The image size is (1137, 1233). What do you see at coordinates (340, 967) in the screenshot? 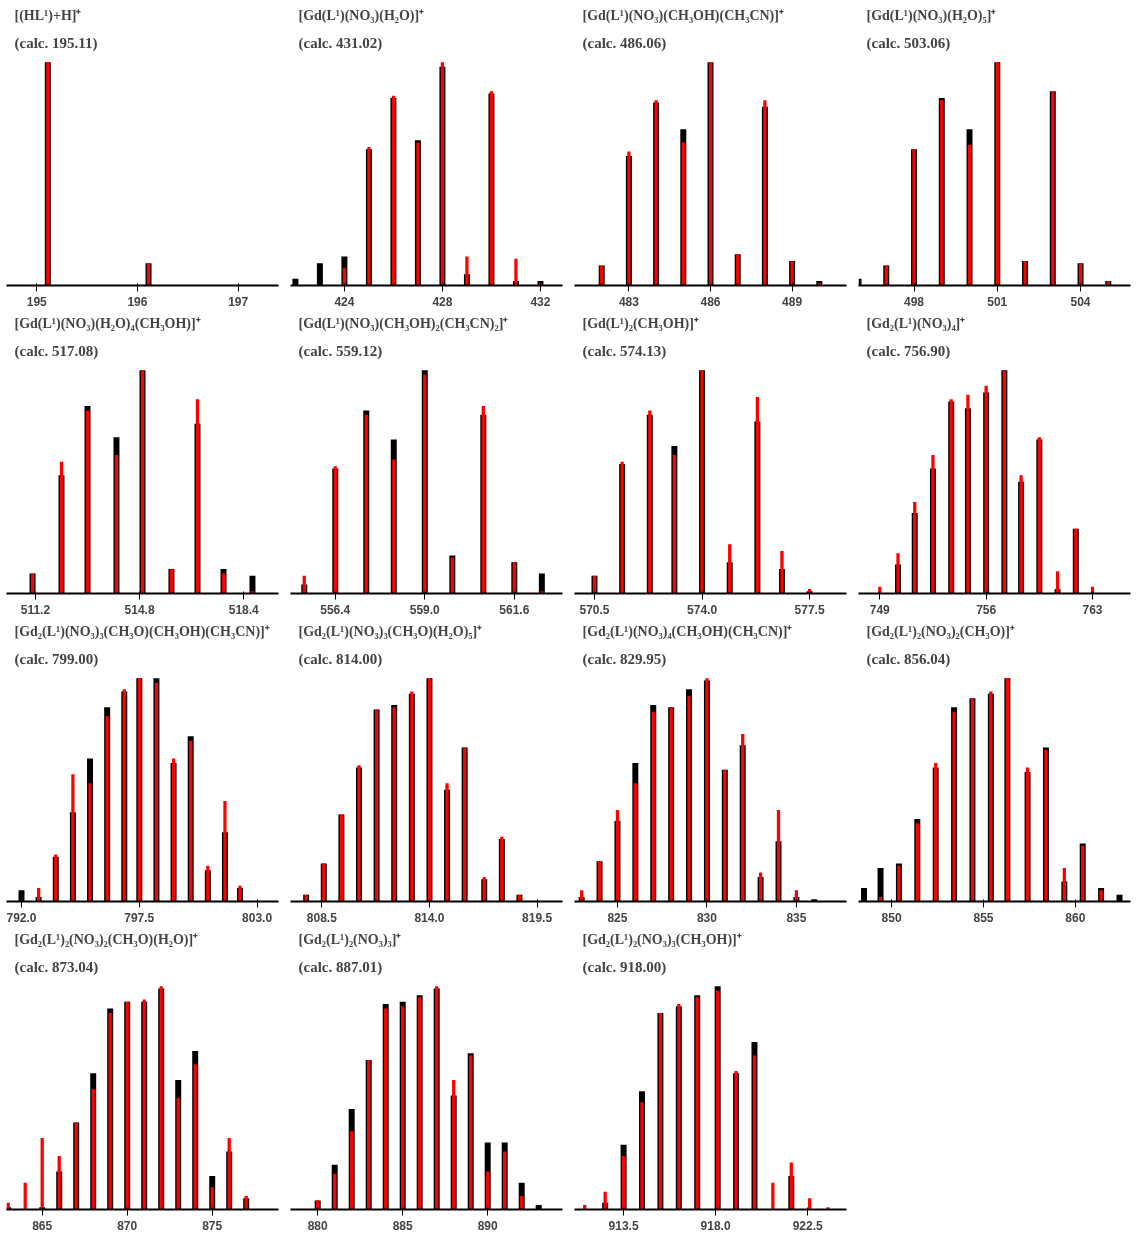
I see `chart-subtitle: (calc. 887.01)` at bounding box center [340, 967].